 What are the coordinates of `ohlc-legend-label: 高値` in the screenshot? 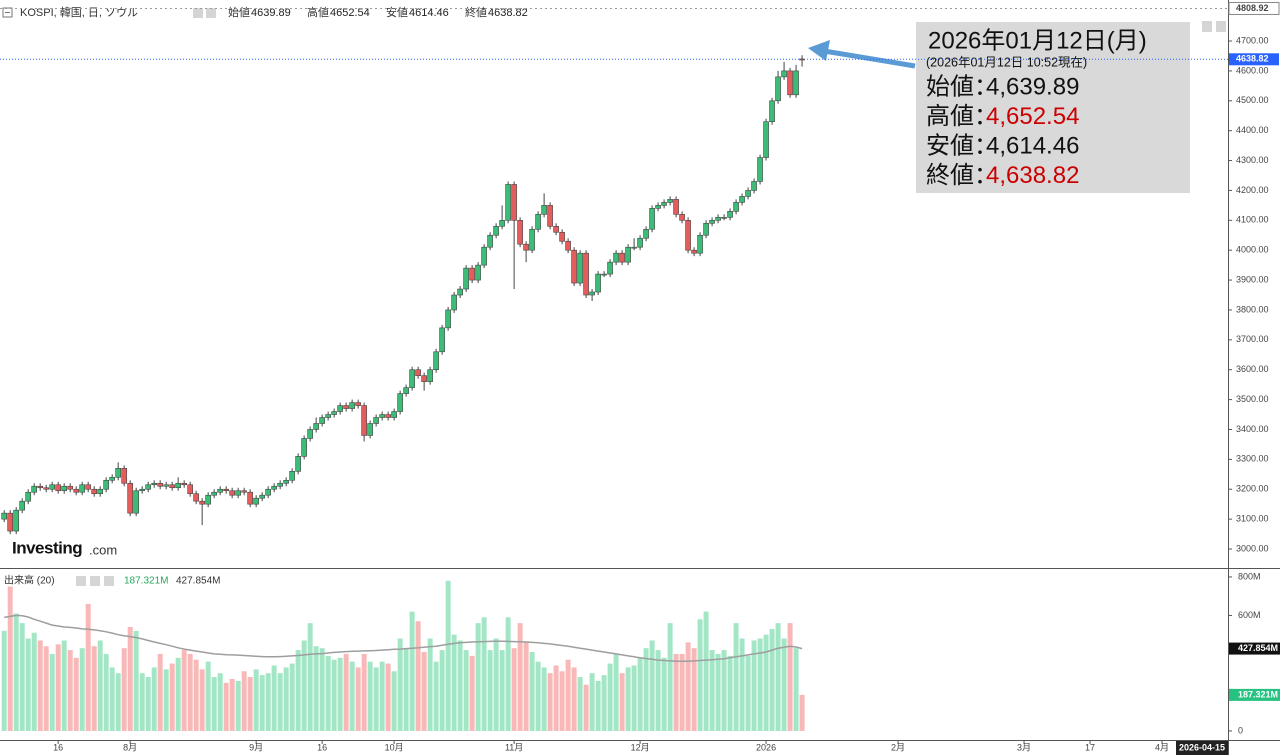 It's located at (318, 12).